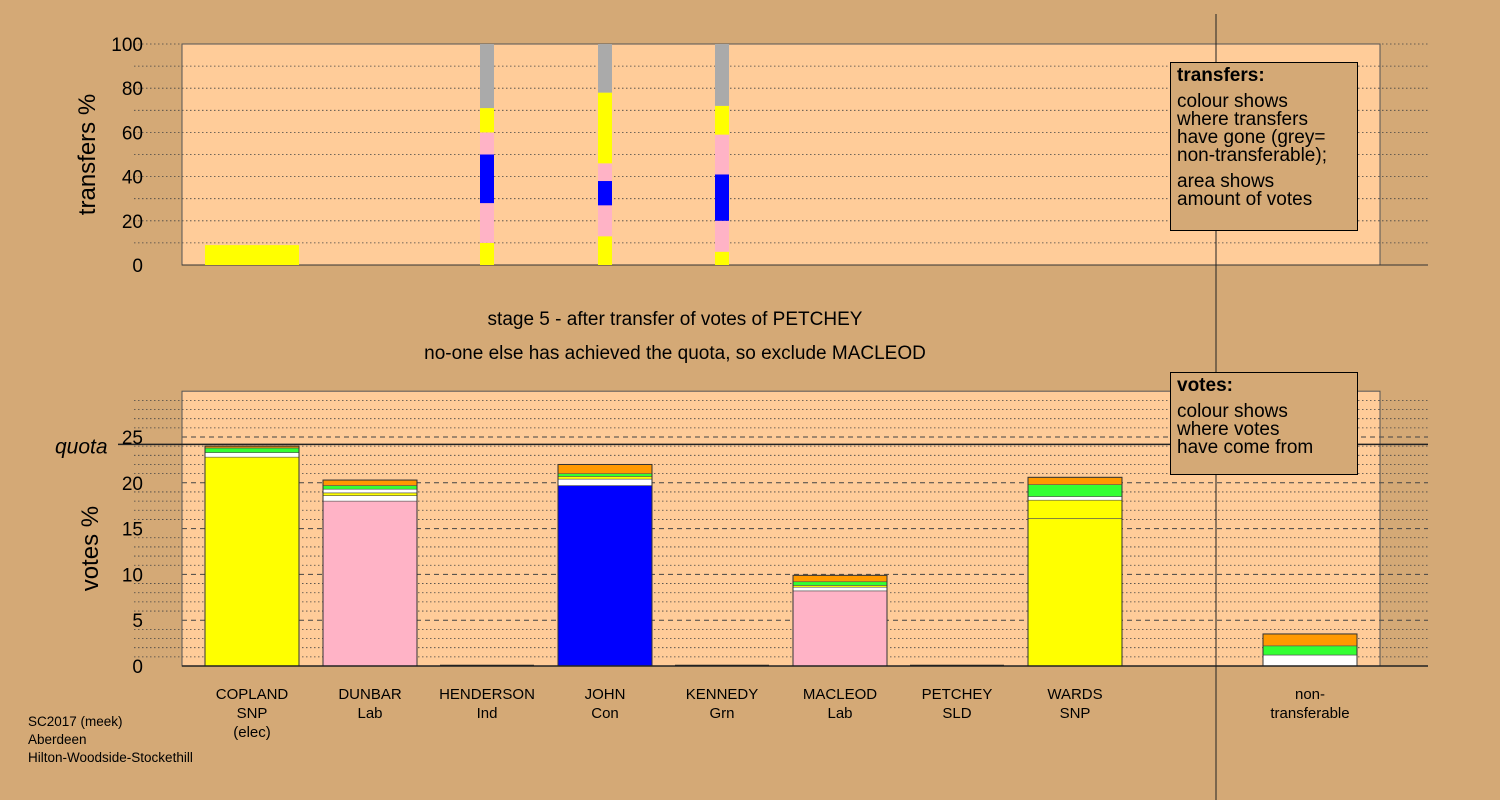 Image resolution: width=1500 pixels, height=800 pixels. Describe the element at coordinates (487, 713) in the screenshot. I see `category-label: Ind` at that location.